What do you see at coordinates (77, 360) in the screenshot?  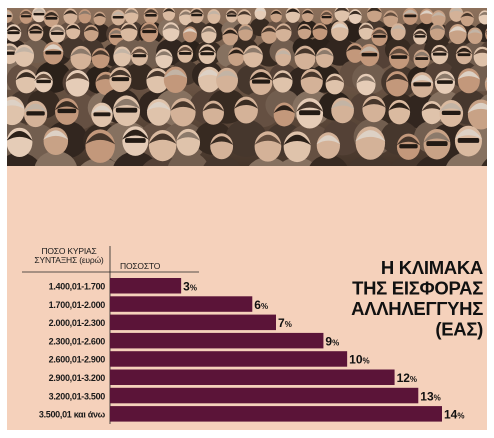 I see `category-label: 2.600,01-2.900` at bounding box center [77, 360].